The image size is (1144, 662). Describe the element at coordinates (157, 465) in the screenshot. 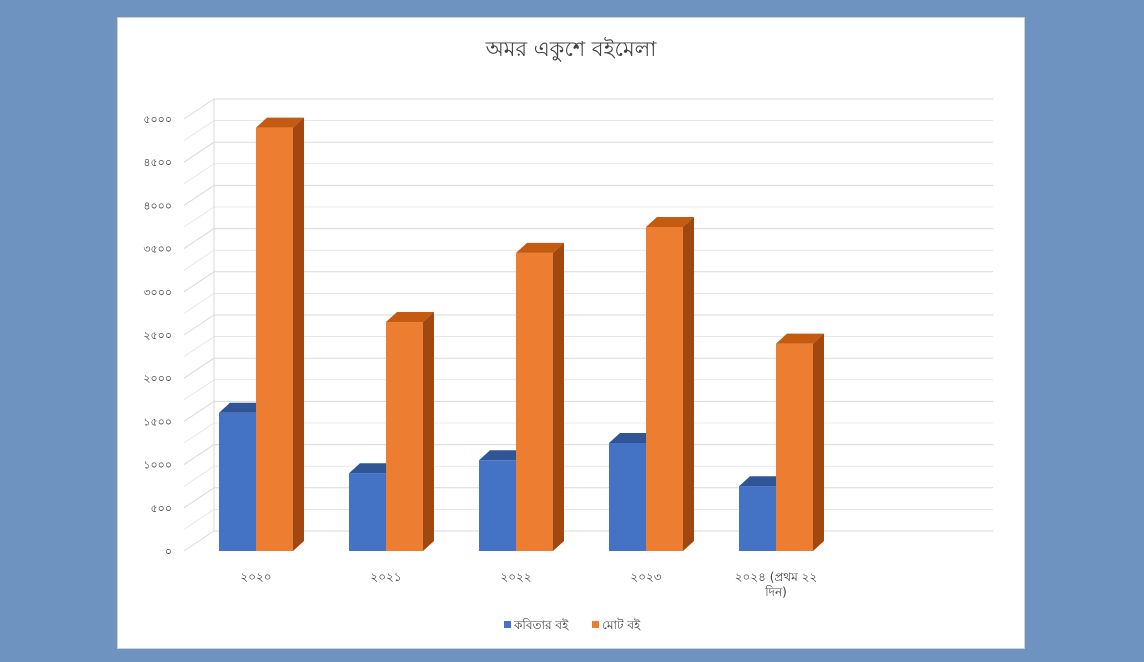

I see `y-tick-label: ১০০০` at that location.